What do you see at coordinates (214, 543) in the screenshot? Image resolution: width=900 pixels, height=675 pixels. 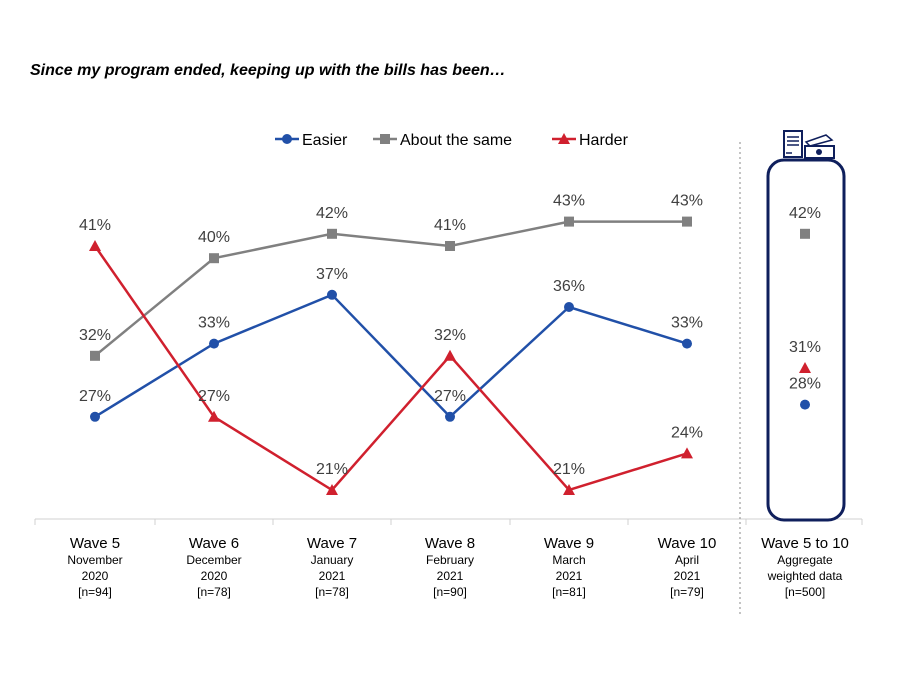 I see `x-tick-label: Wave 6` at bounding box center [214, 543].